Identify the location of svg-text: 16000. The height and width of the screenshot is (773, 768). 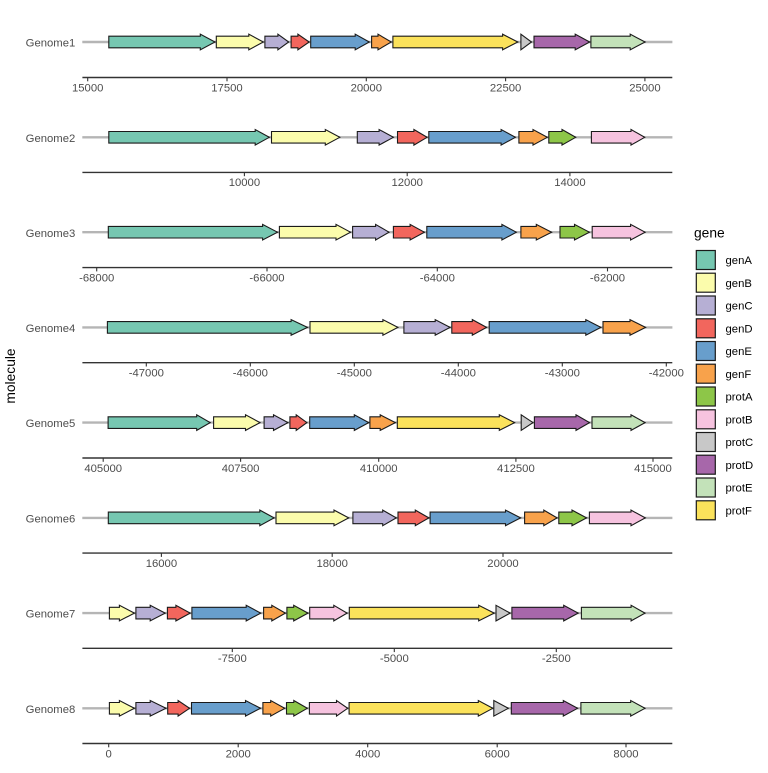
(161, 564).